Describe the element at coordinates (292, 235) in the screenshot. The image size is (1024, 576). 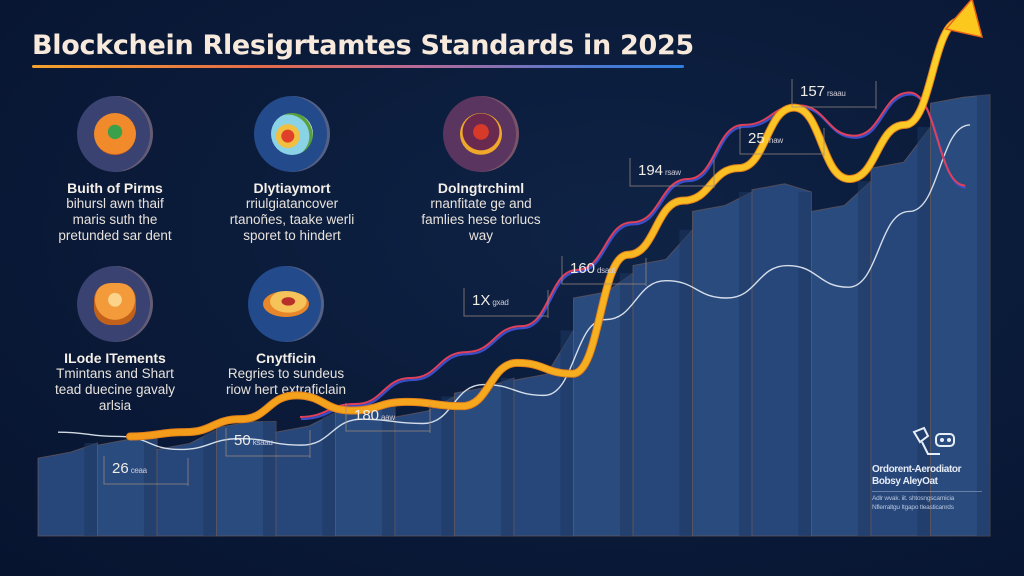
I see `feature-desc-line: sporet to hindert` at that location.